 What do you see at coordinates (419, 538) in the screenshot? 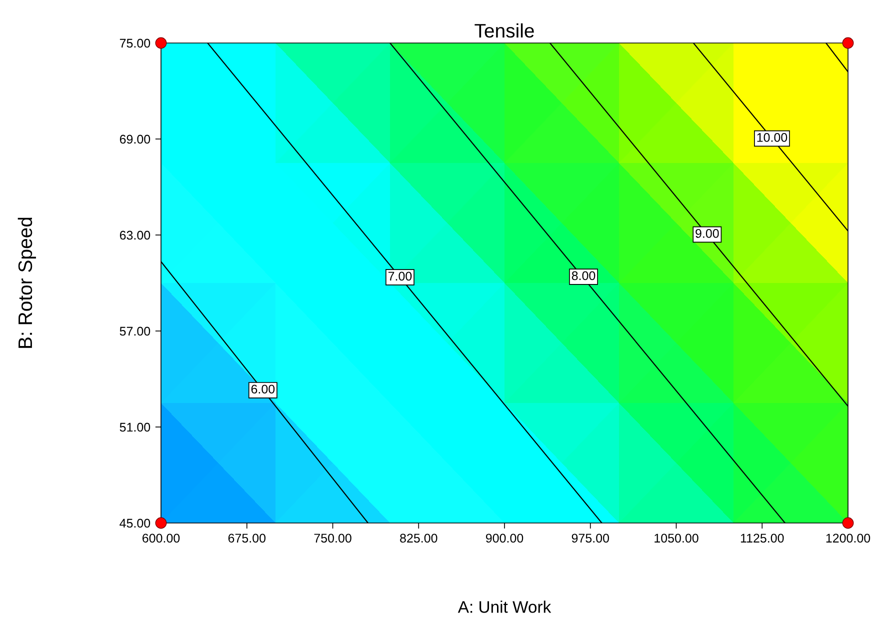
I see `x-tick-label: 825.00` at bounding box center [419, 538].